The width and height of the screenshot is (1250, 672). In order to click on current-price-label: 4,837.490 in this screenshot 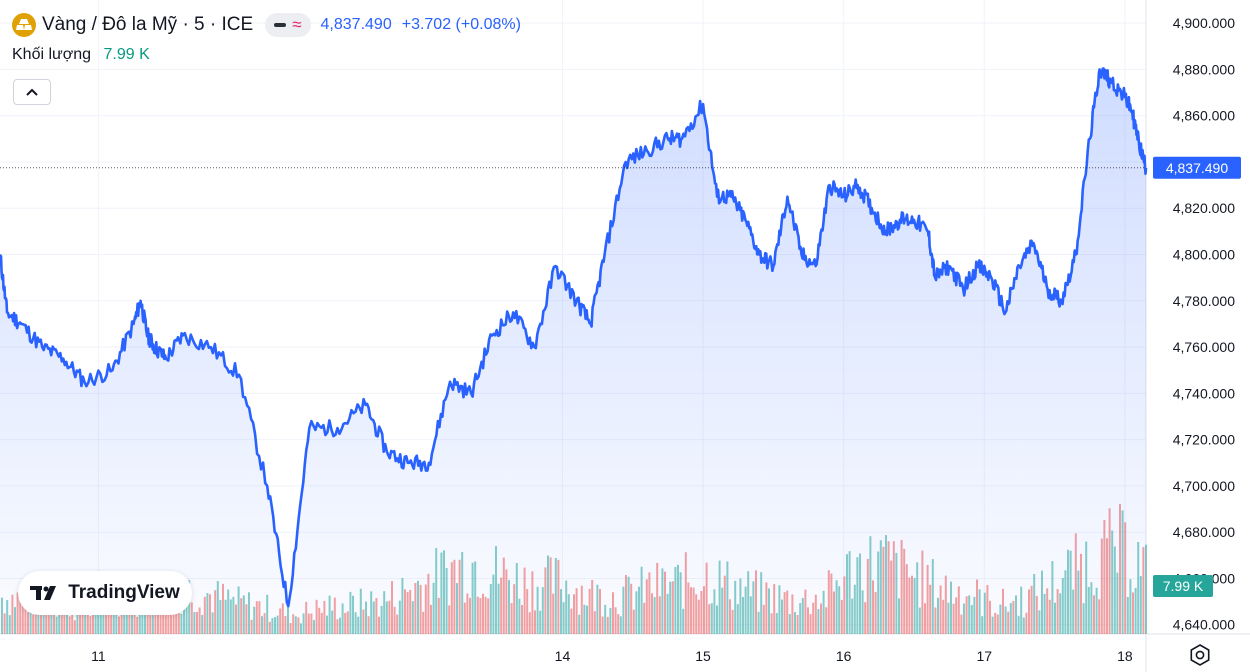, I will do `click(1197, 168)`.